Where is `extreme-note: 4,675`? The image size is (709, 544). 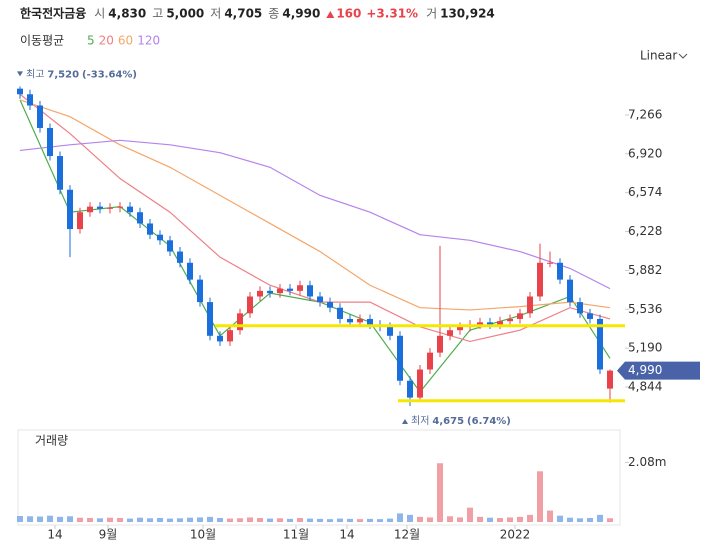 extreme-note: 4,675 is located at coordinates (448, 421).